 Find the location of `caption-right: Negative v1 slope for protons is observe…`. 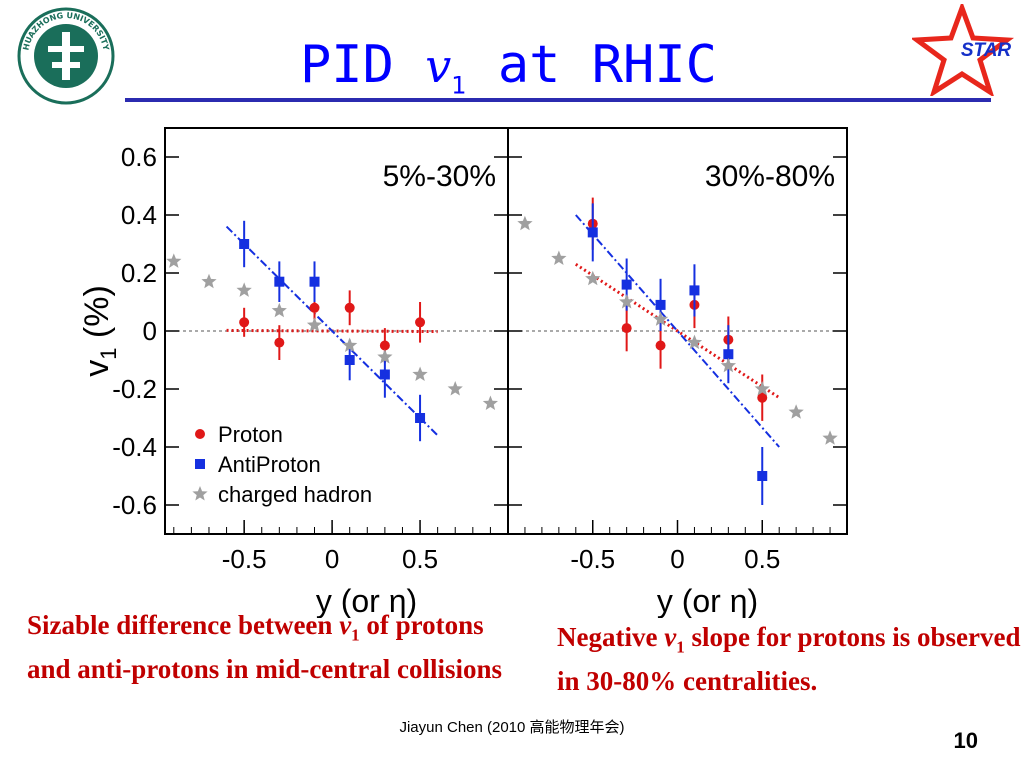

caption-right: Negative v1 slope for protons is observe… is located at coordinates (789, 659).